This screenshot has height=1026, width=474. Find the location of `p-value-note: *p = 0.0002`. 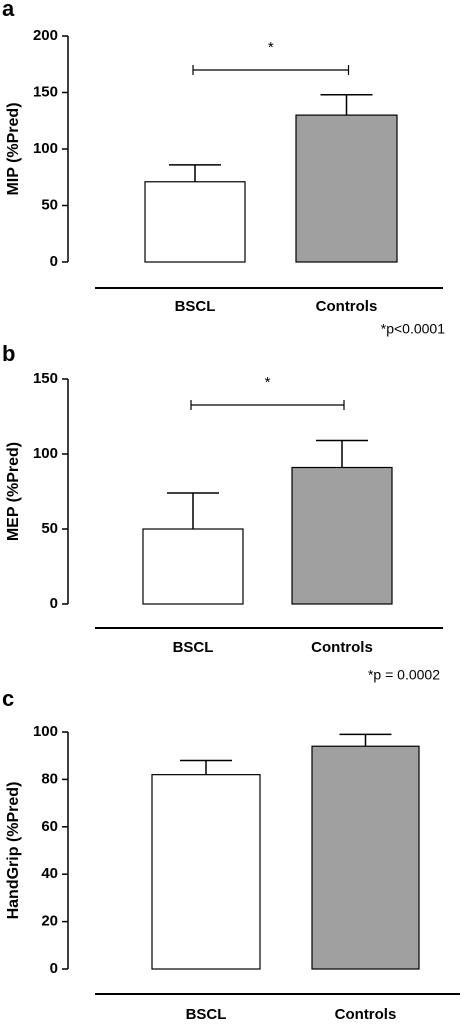

p-value-note: *p = 0.0002 is located at coordinates (404, 675).